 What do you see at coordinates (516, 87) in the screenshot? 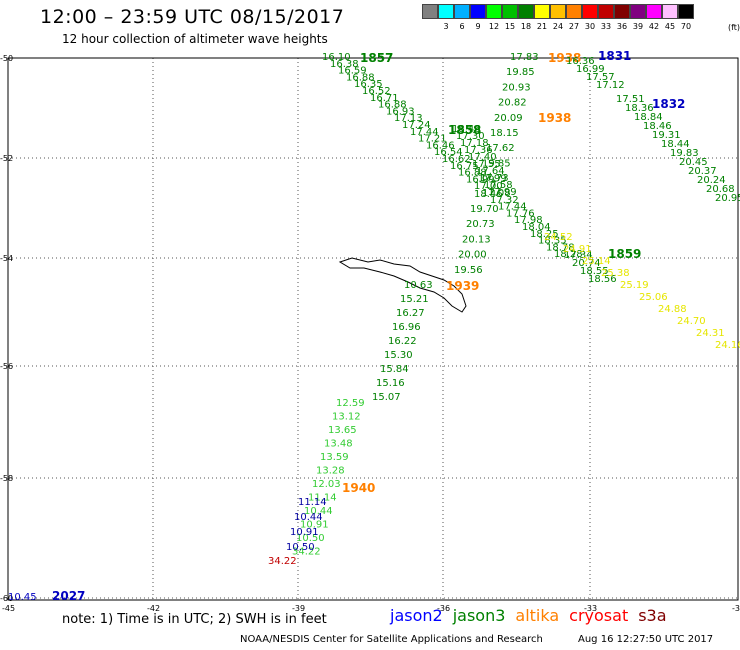
I see `swh-value: 20.93` at bounding box center [516, 87].